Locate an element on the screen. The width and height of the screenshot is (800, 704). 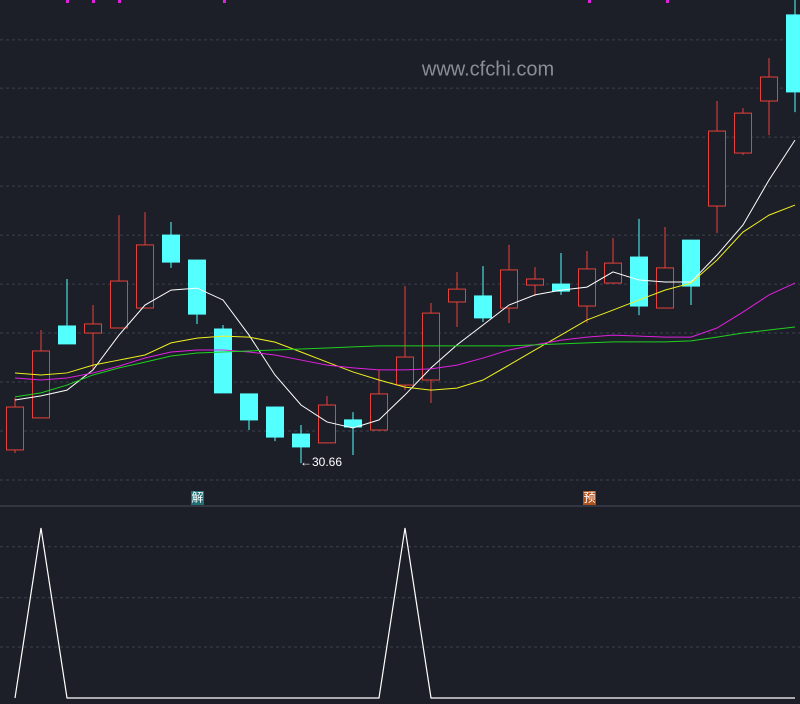
watermark: www.cfchi.com is located at coordinates (487, 69).